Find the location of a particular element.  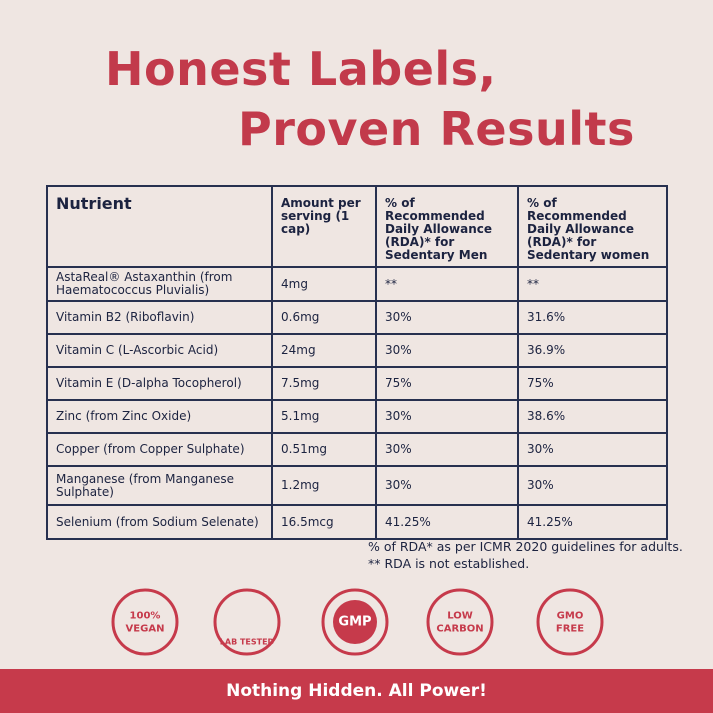

table-cell: 0.51mg is located at coordinates (324, 449).